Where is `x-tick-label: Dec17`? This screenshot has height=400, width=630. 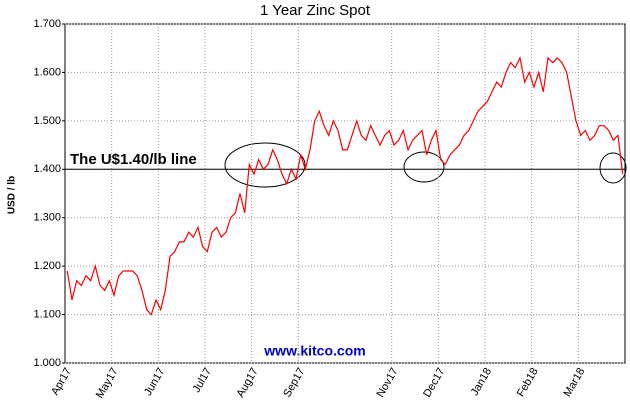 x-tick-label: Dec17 is located at coordinates (434, 383).